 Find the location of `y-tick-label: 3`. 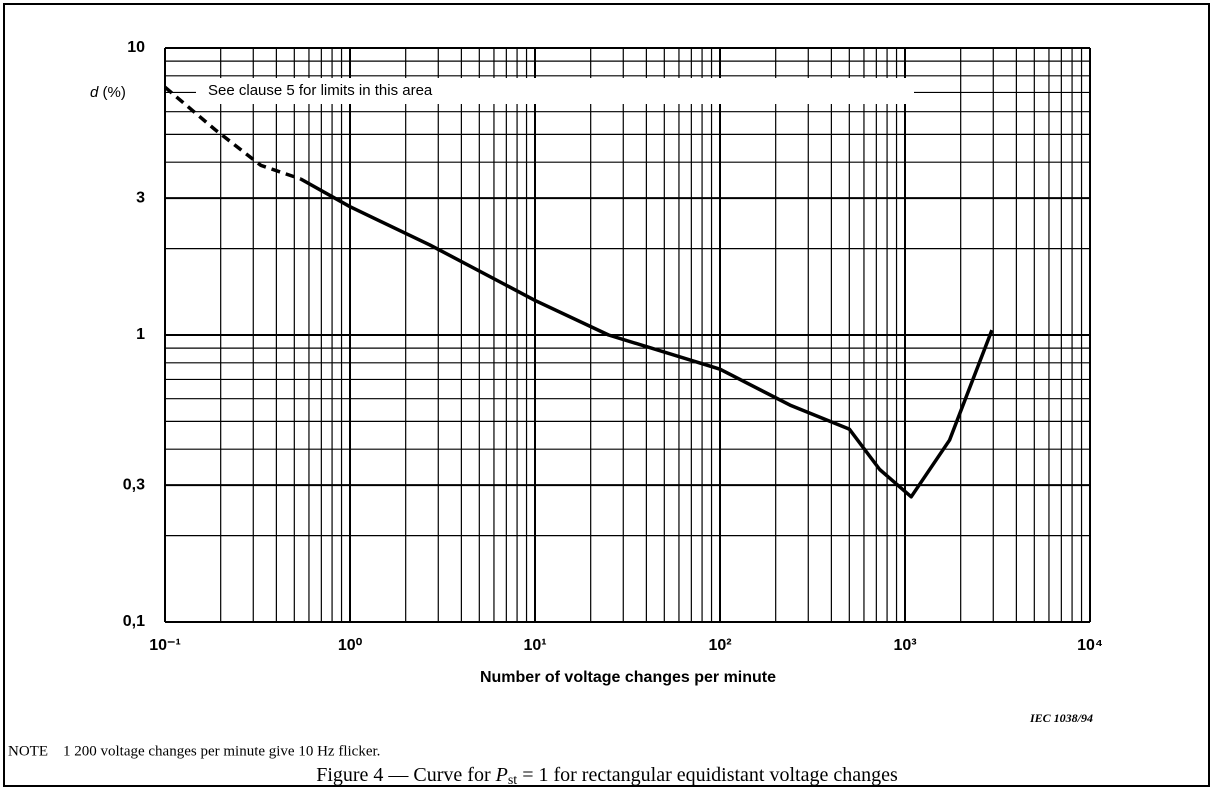

y-tick-label: 3 is located at coordinates (140, 197).